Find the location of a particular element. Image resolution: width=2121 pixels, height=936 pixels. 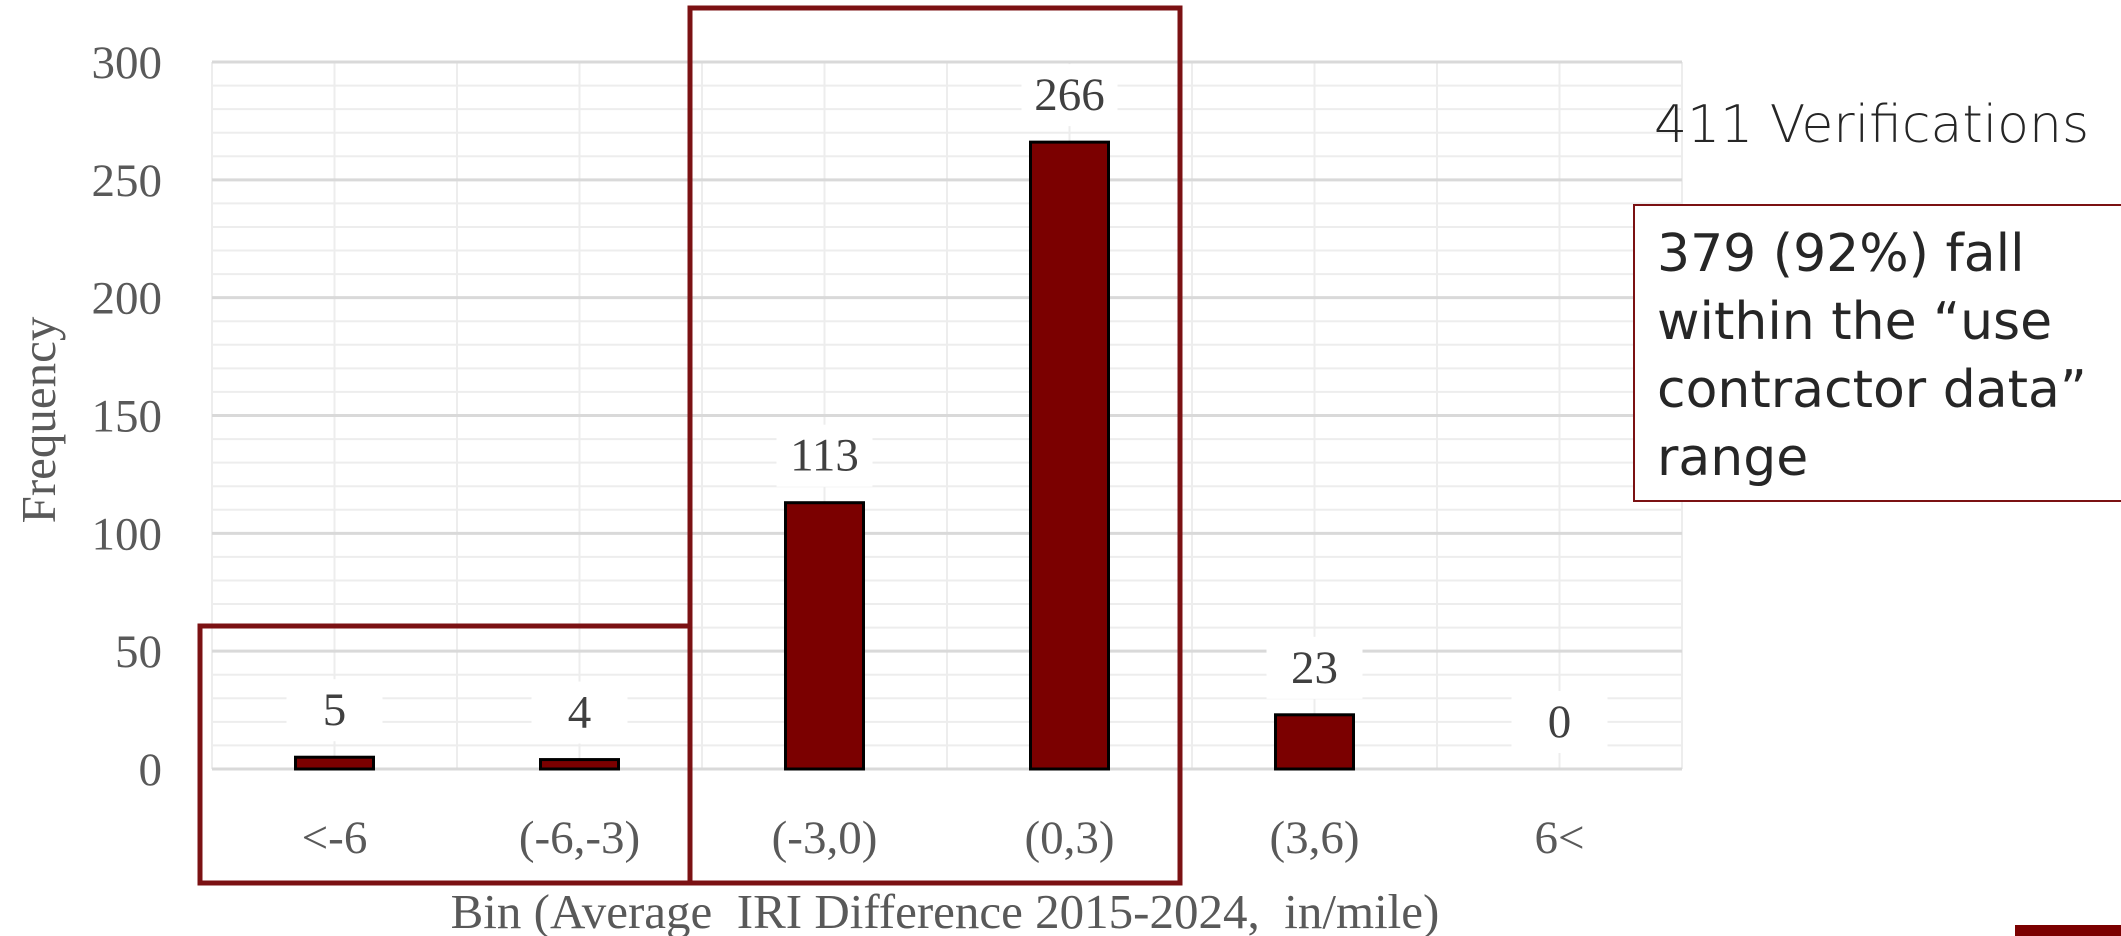

x-tick-label: (-6,-3) is located at coordinates (579, 838).